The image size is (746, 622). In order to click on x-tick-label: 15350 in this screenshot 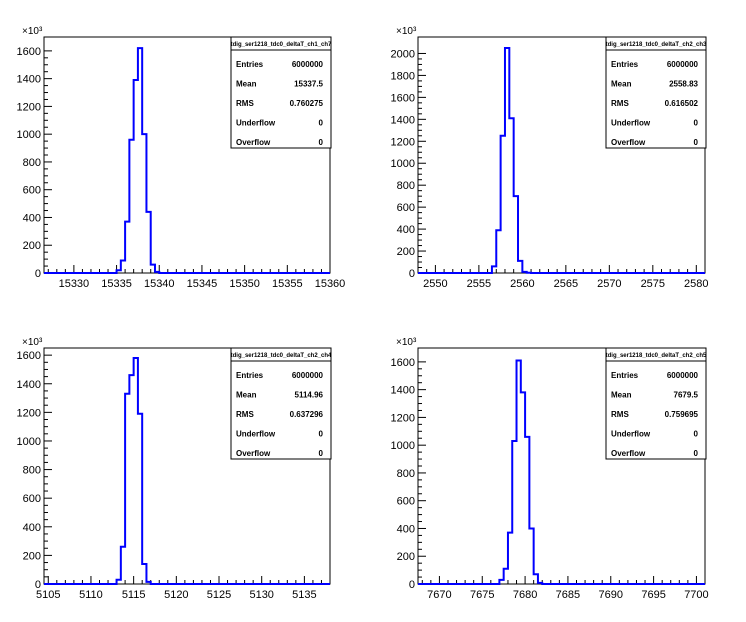, I will do `click(244, 284)`.